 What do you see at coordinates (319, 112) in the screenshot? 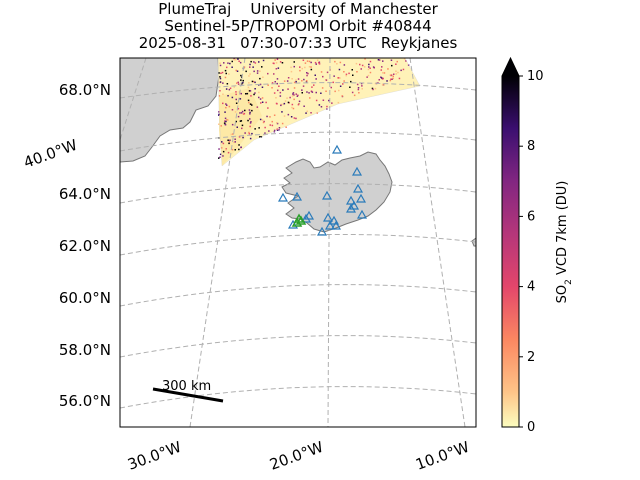
I see `so2-swath` at bounding box center [319, 112].